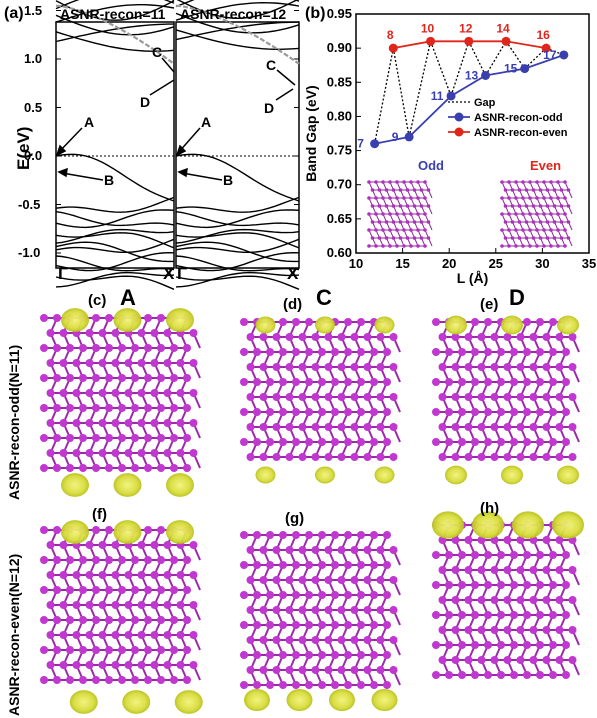 This screenshot has width=597, height=718. Describe the element at coordinates (546, 165) in the screenshot. I see `even-label: Even` at that location.